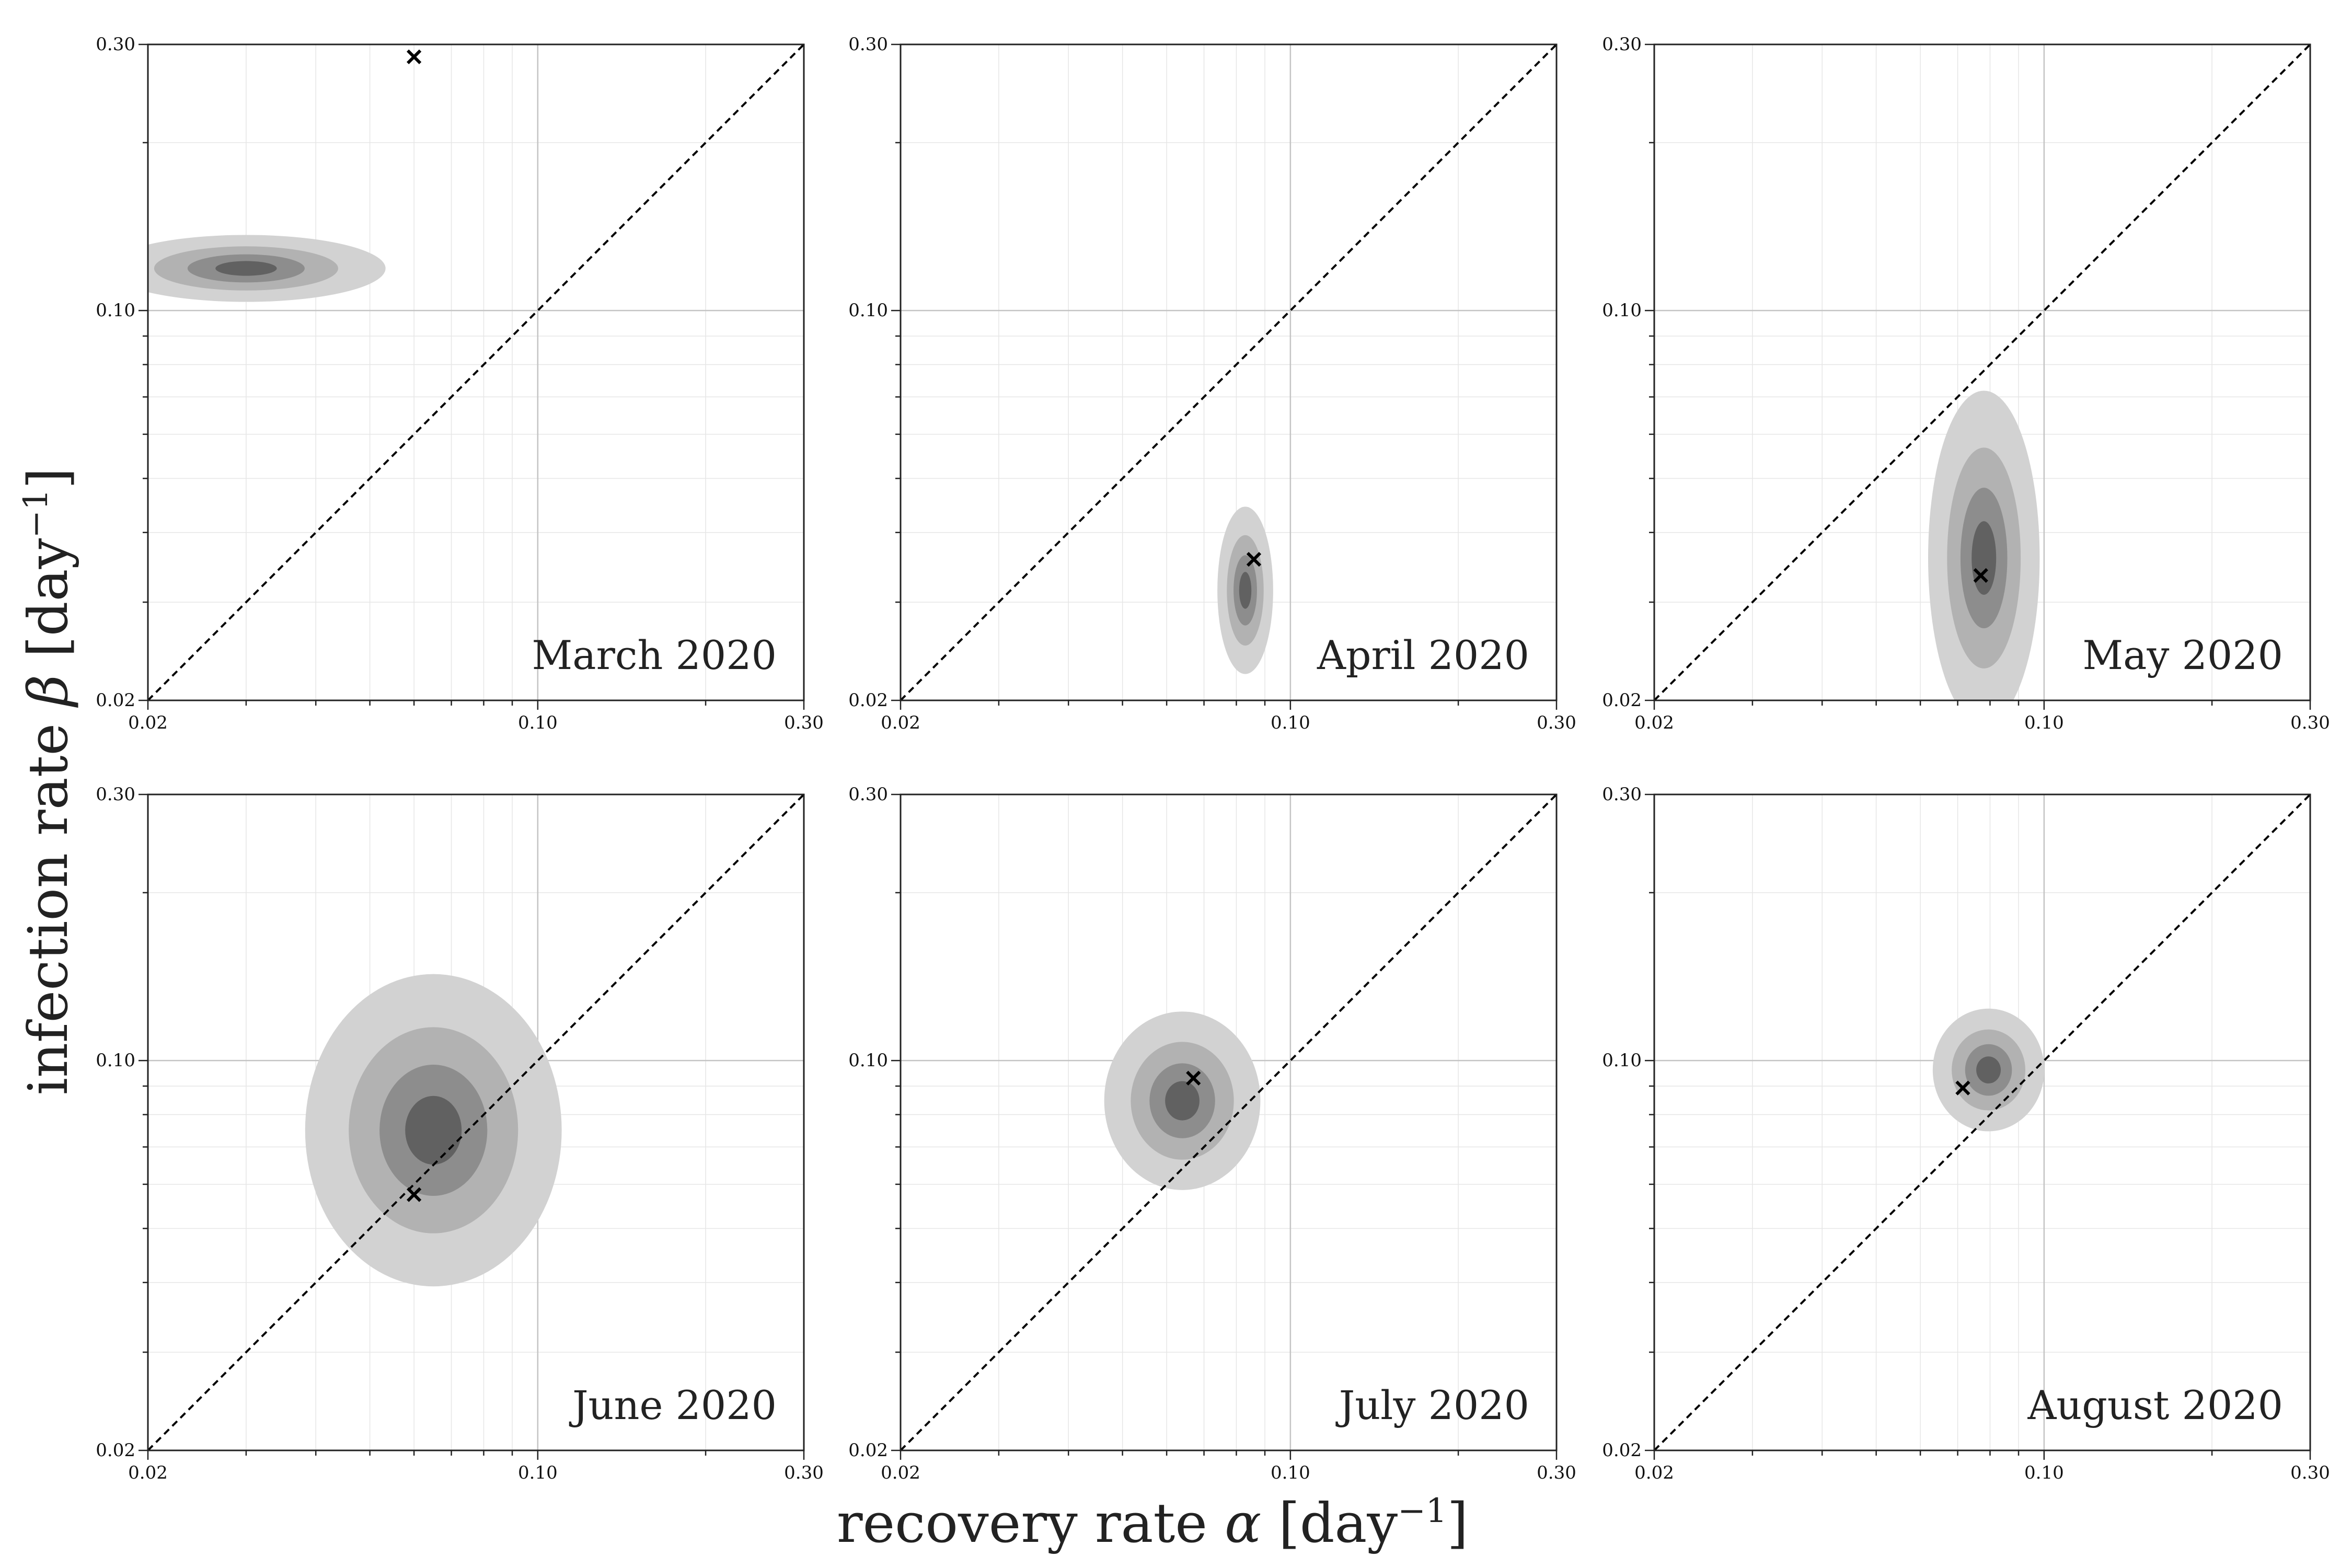 The image size is (2352, 1568). What do you see at coordinates (48, 781) in the screenshot?
I see `y-axis-title: infection rate β [day−1]` at bounding box center [48, 781].